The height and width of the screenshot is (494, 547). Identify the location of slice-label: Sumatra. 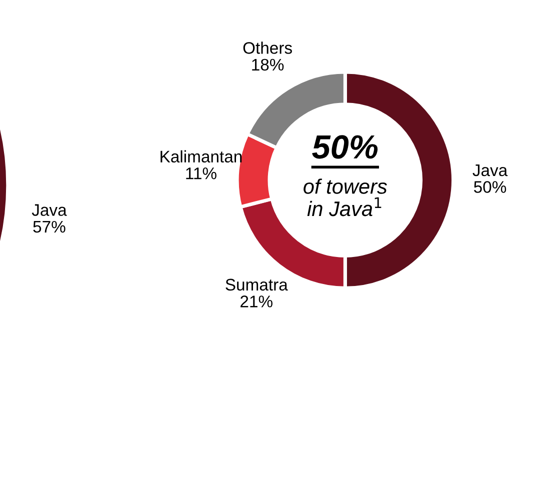
(257, 284).